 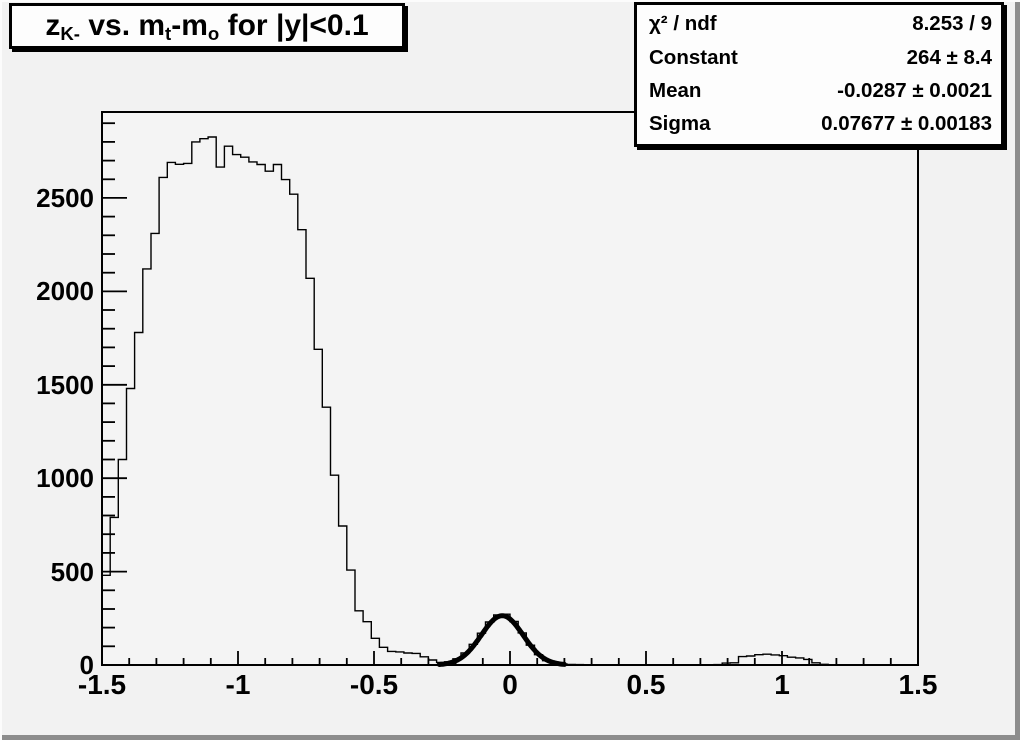 What do you see at coordinates (683, 24) in the screenshot?
I see `stats-label-chi2: χ² / ndf` at bounding box center [683, 24].